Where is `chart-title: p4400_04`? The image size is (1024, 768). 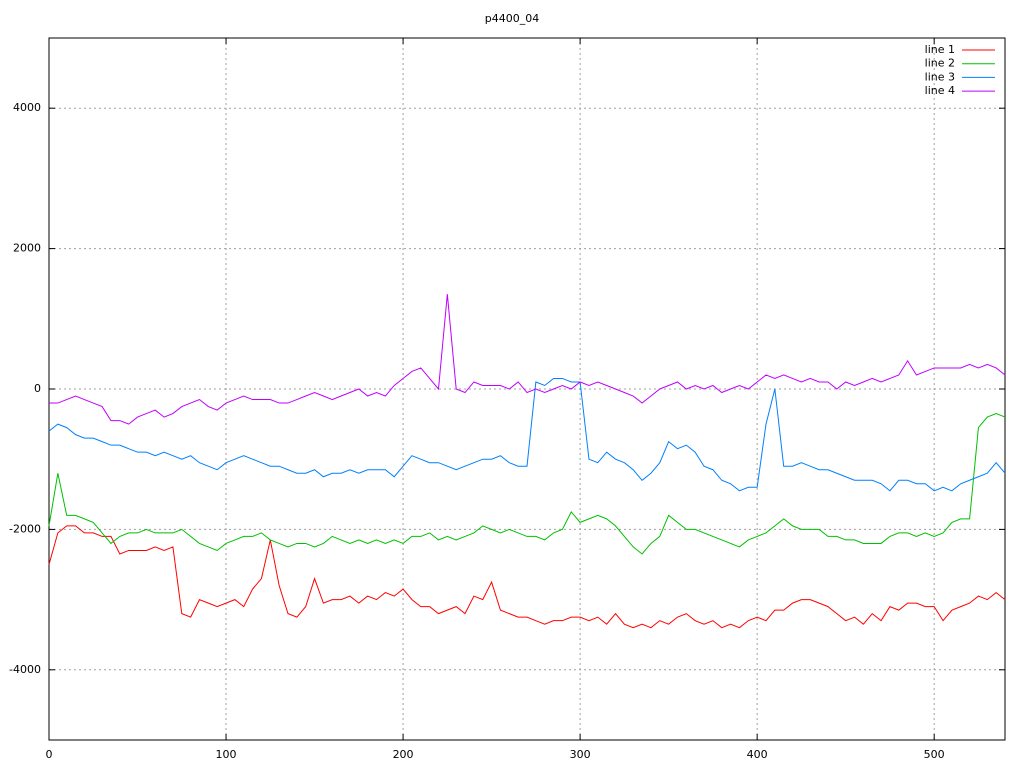
chart-title: p4400_04 is located at coordinates (512, 18).